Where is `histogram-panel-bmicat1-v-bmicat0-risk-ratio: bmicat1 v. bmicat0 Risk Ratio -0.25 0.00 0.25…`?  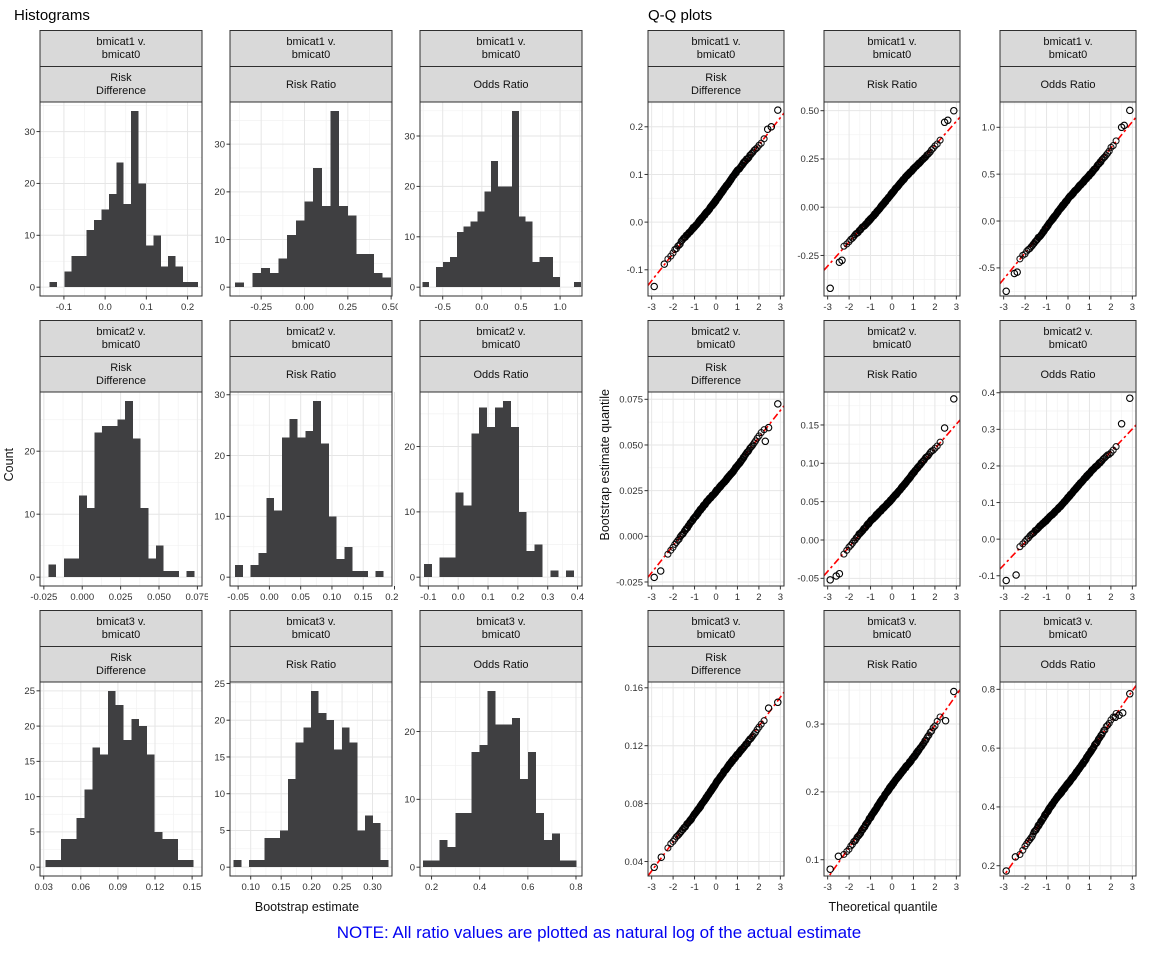 histogram-panel-bmicat1-v-bmicat0-risk-ratio: bmicat1 v. bmicat0 Risk Ratio -0.25 0.00 0.25… is located at coordinates (303, 175).